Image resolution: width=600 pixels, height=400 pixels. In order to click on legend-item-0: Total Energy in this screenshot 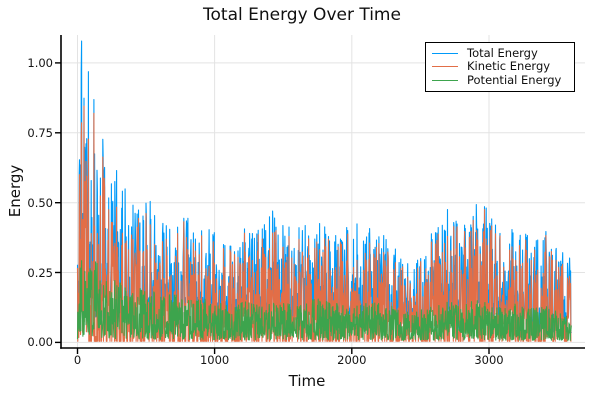, I will do `click(501, 53)`.